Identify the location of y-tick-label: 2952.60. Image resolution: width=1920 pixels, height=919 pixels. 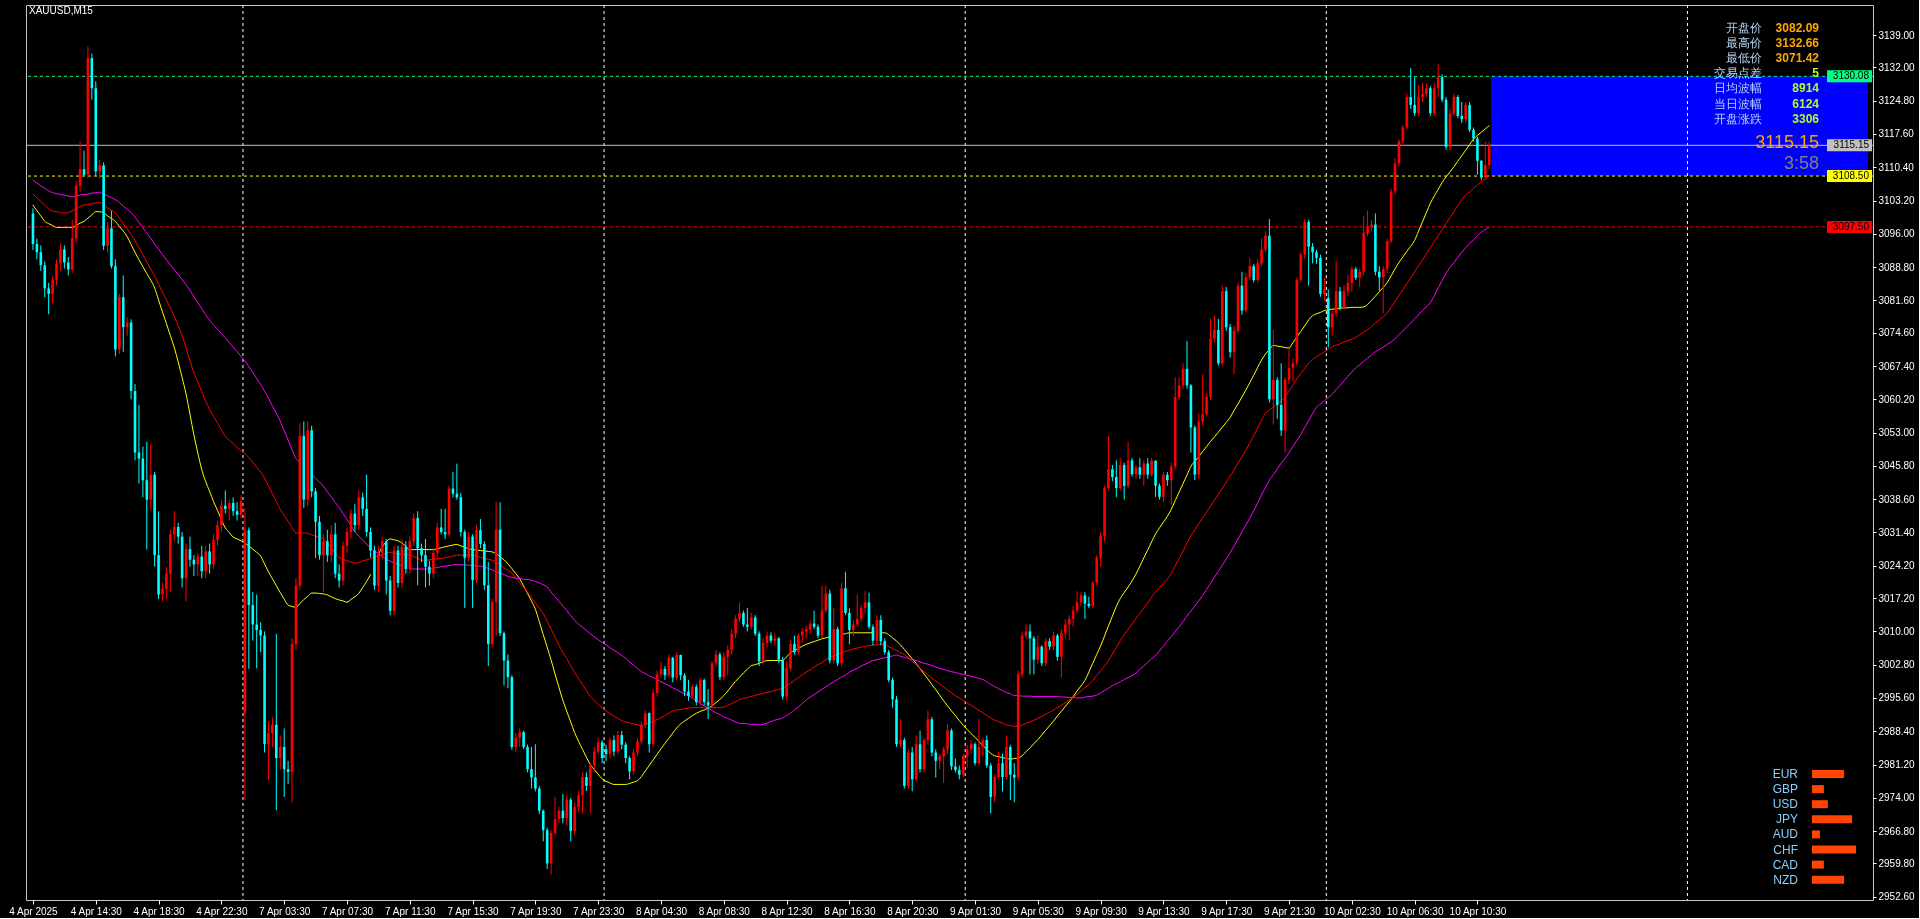
(1897, 897).